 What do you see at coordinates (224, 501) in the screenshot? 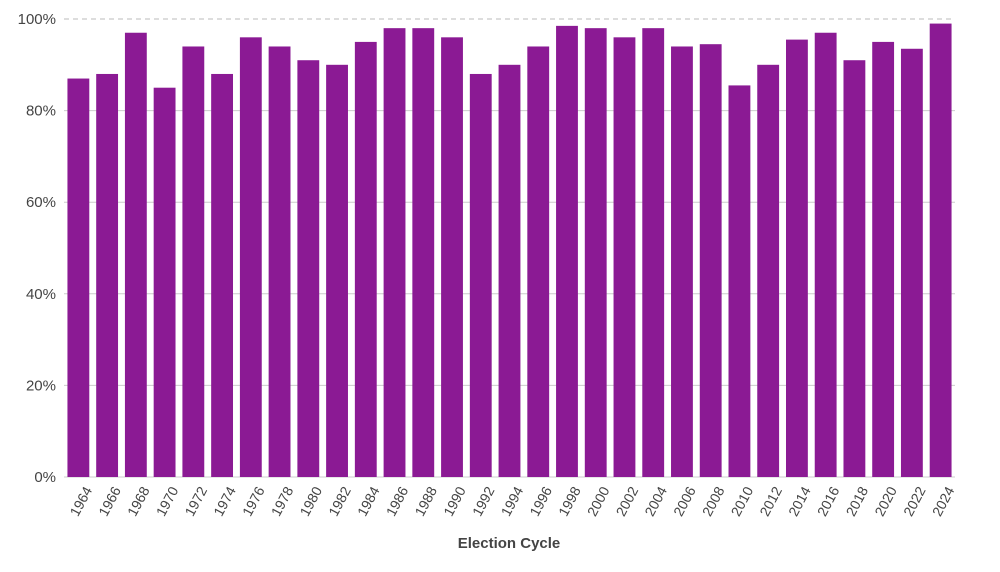
I see `x-tick-label: 1974` at bounding box center [224, 501].